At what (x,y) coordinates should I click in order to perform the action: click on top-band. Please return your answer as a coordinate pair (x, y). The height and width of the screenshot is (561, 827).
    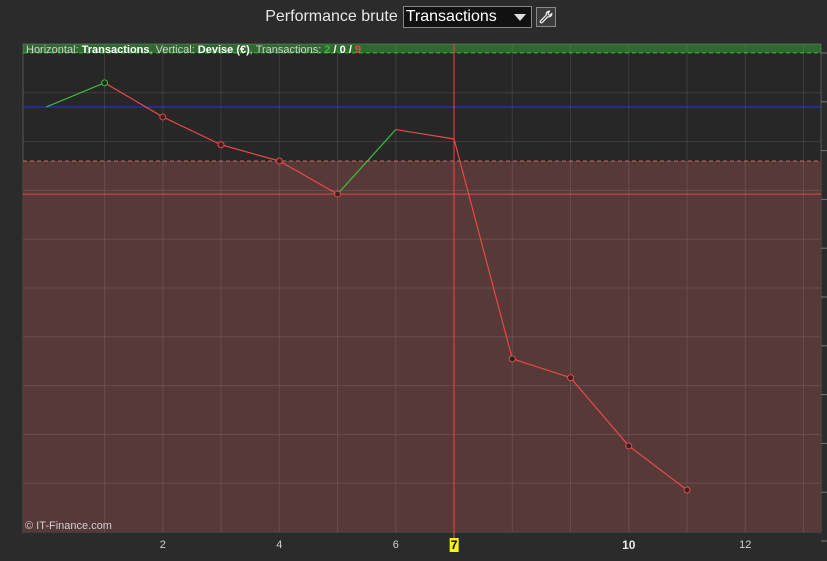
    Looking at the image, I should click on (422, 48).